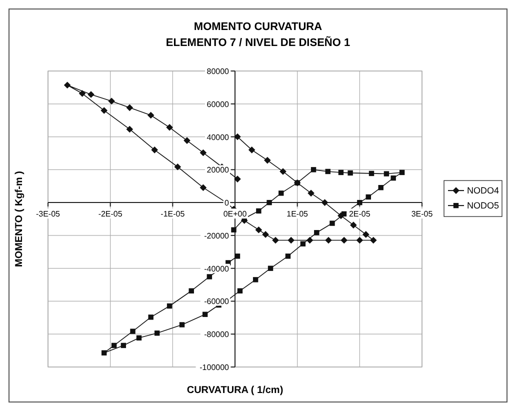  I want to click on chart-subtitle: ELEMENTO 7 / NIVEL DE DISEÑO 1, so click(258, 42).